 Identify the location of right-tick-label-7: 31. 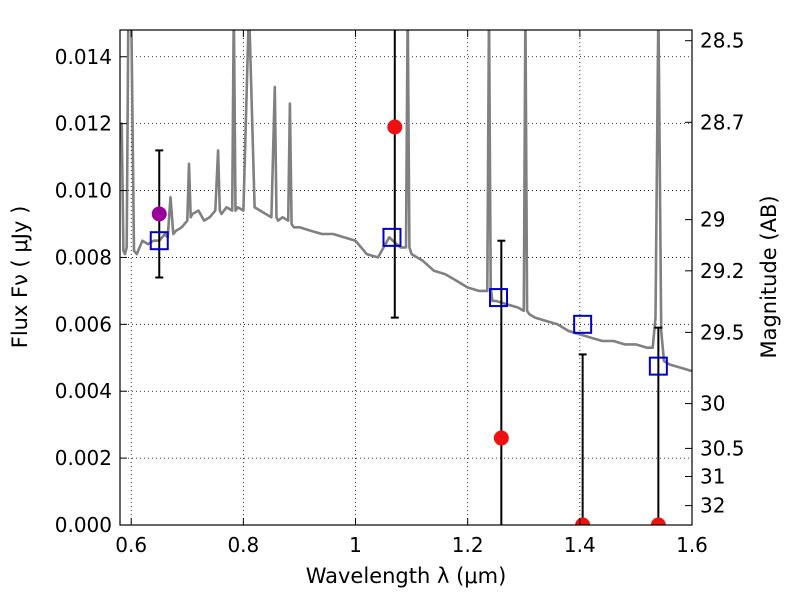
(712, 477).